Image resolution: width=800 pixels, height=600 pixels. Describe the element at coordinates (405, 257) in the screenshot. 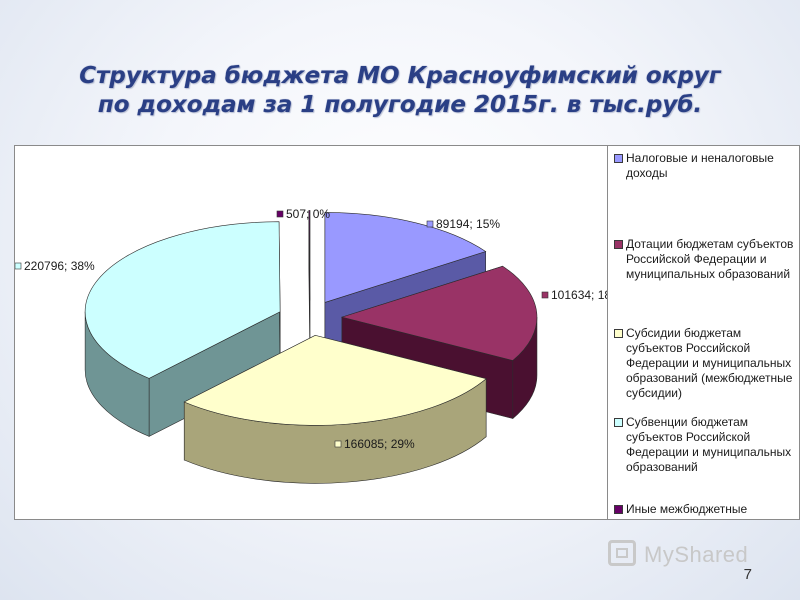

I see `pie-slice-0-top` at that location.